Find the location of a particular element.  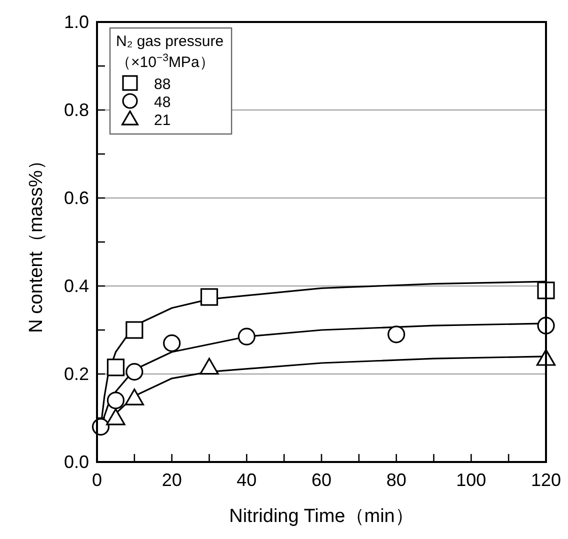

y-tick-label: 0.2 is located at coordinates (76, 374).